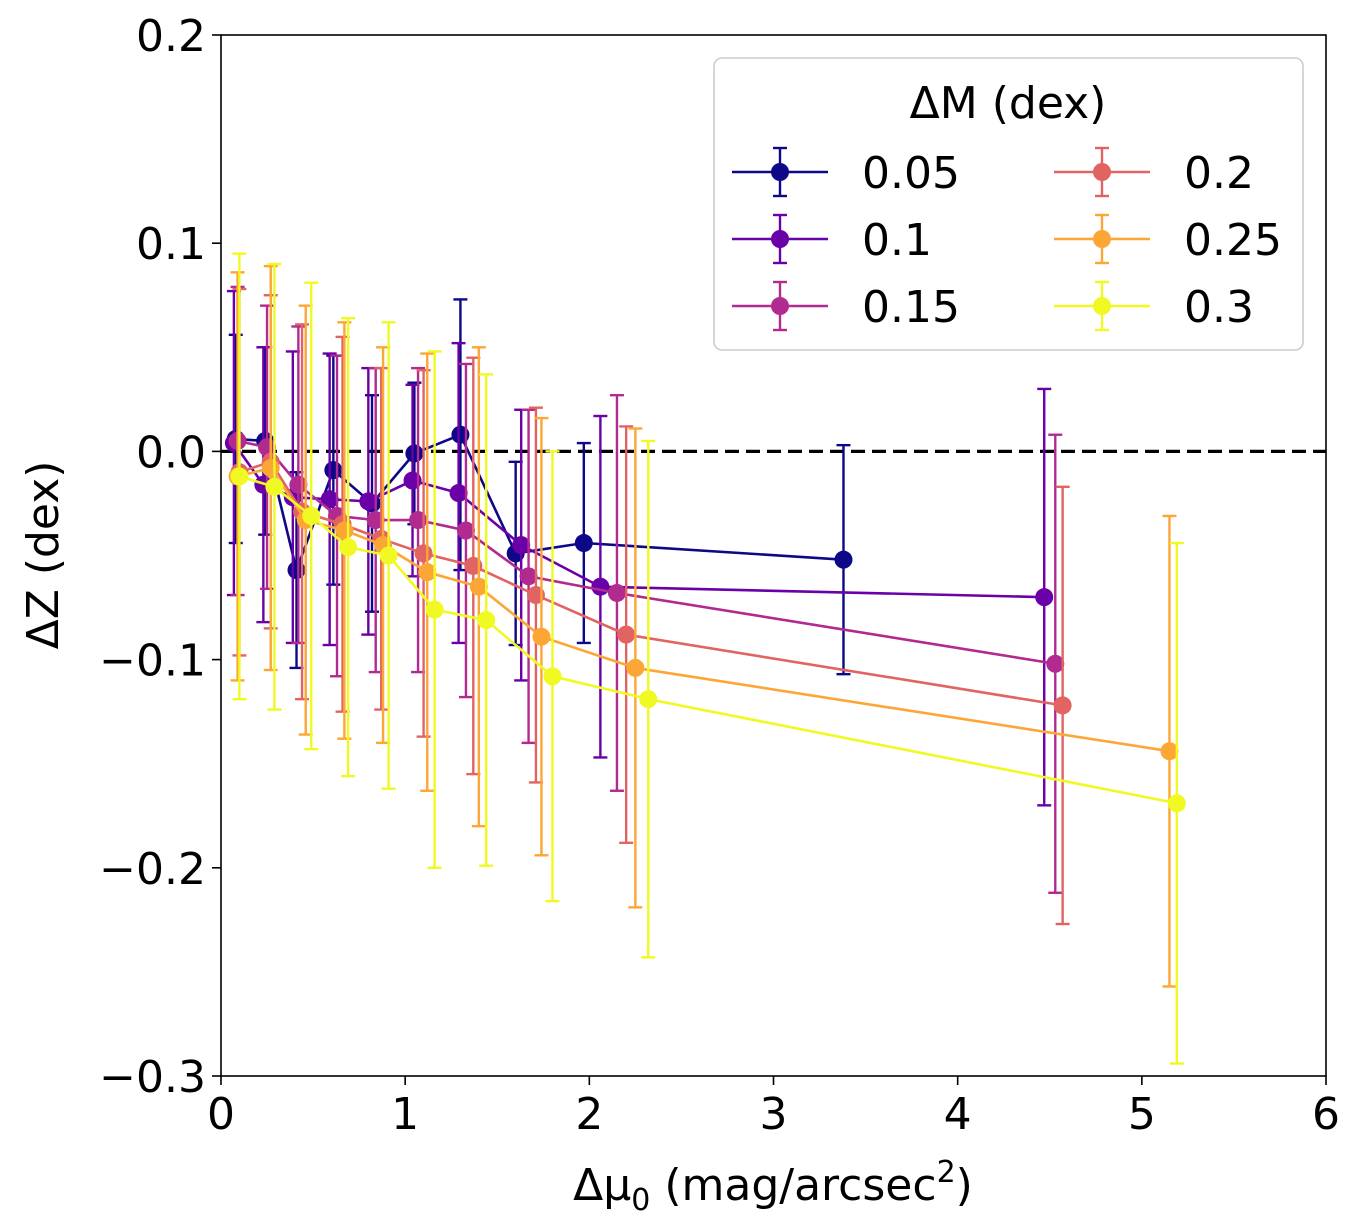  I want to click on x-tick-label: 3, so click(774, 1114).